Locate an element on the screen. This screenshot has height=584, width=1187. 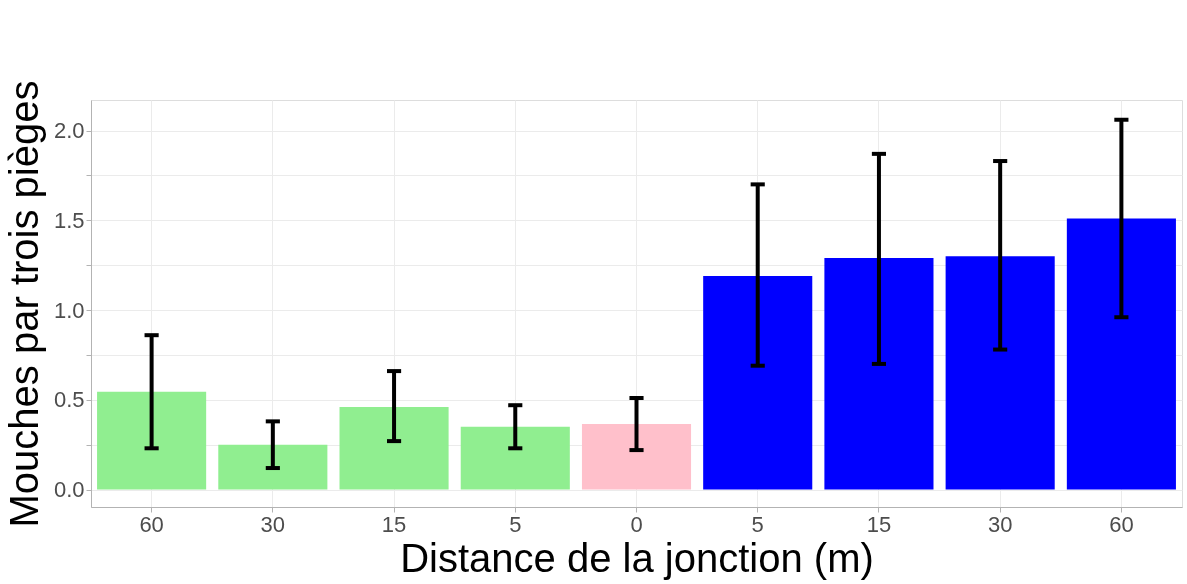
y-axis-title: Mouches par trois pièges is located at coordinates (23, 304).